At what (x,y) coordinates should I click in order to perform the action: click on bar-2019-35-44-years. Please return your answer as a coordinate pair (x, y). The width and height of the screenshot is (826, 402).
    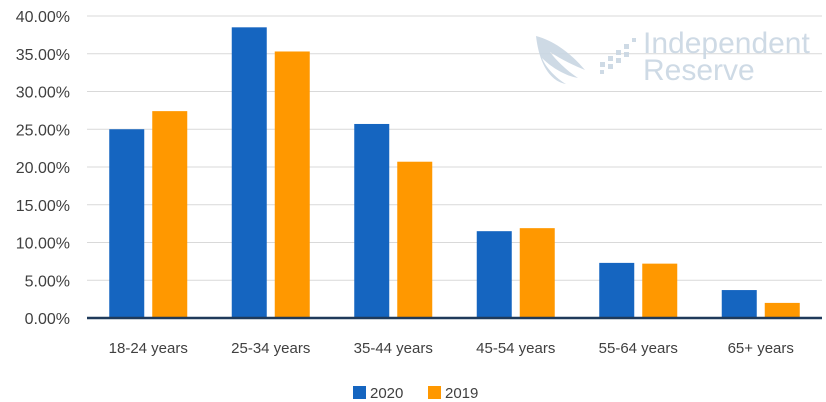
    Looking at the image, I should click on (415, 239).